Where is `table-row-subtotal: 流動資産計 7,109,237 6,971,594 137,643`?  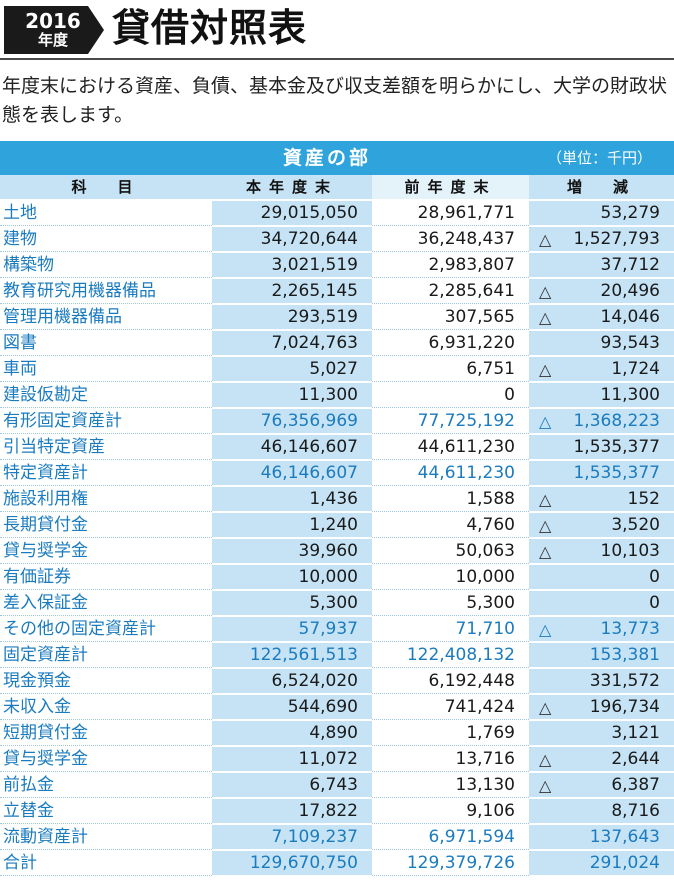
table-row-subtotal: 流動資産計 7,109,237 6,971,594 137,643 is located at coordinates (337, 838).